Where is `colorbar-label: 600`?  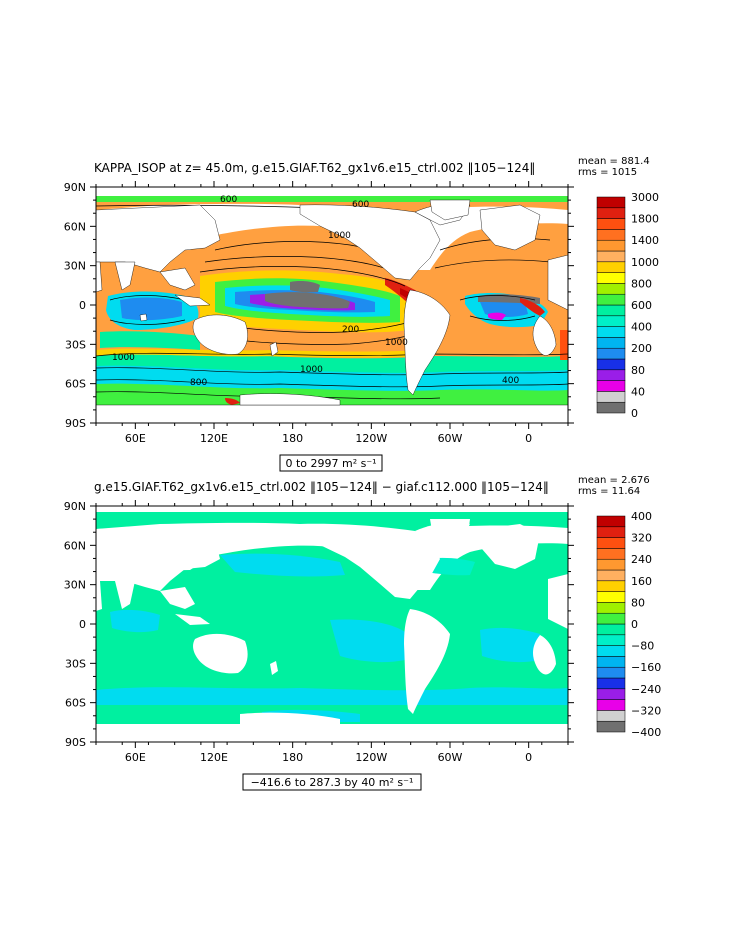
colorbar-label: 600 is located at coordinates (641, 305).